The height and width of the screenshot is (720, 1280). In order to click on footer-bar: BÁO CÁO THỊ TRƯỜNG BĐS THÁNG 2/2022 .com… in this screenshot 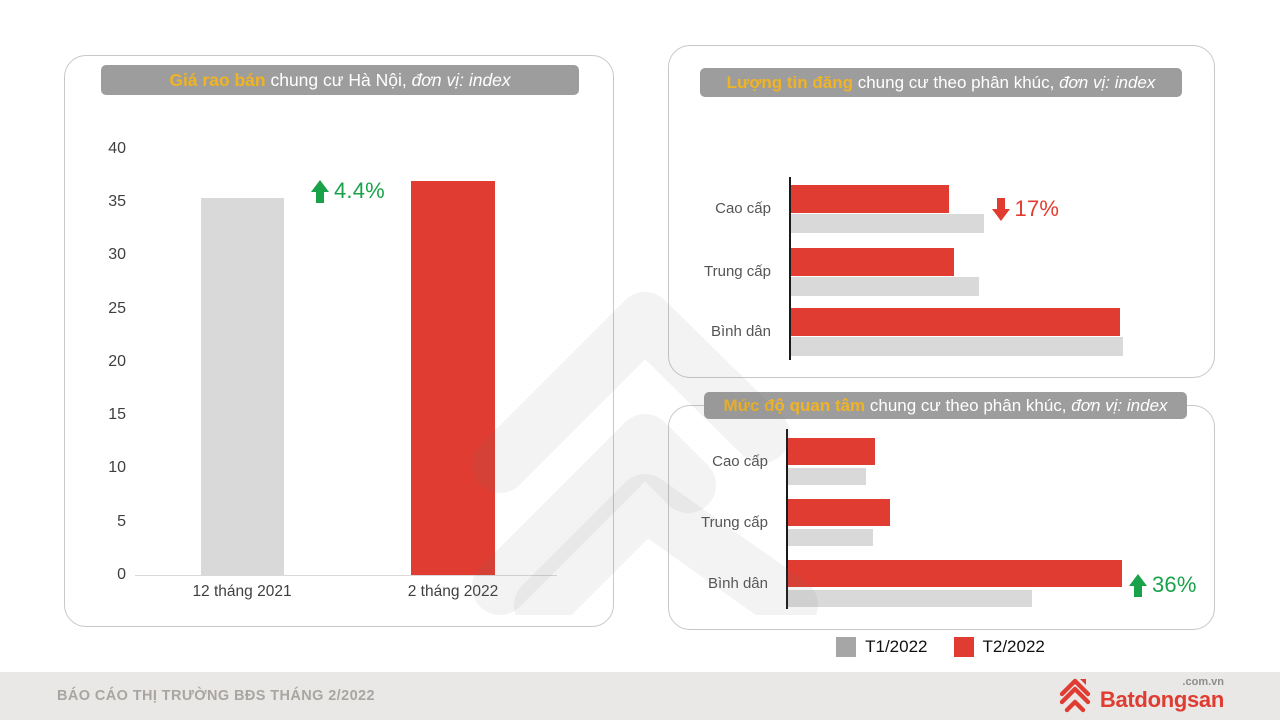, I will do `click(640, 696)`.